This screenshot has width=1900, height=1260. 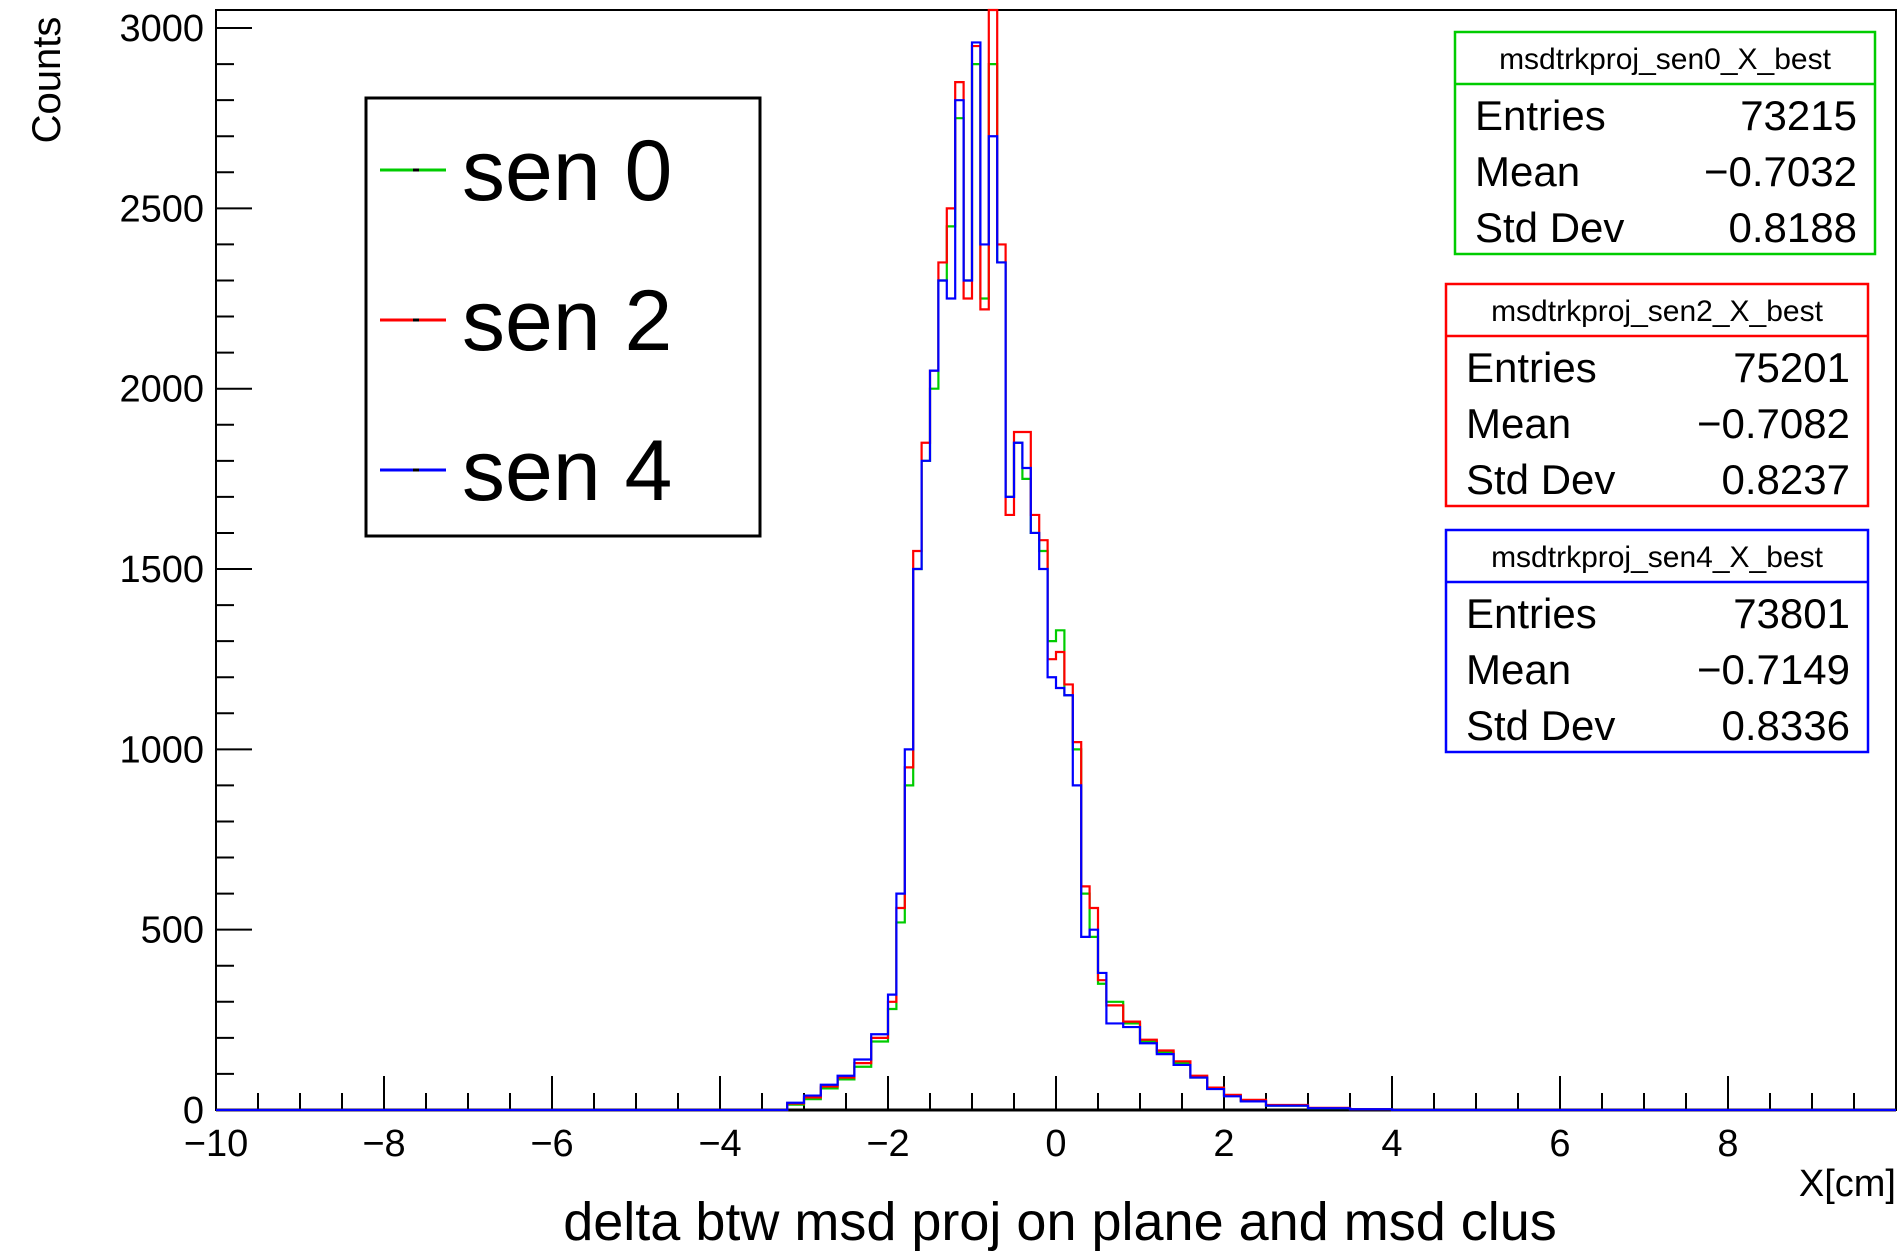 I want to click on y-axis-title: Counts, so click(x=47, y=80).